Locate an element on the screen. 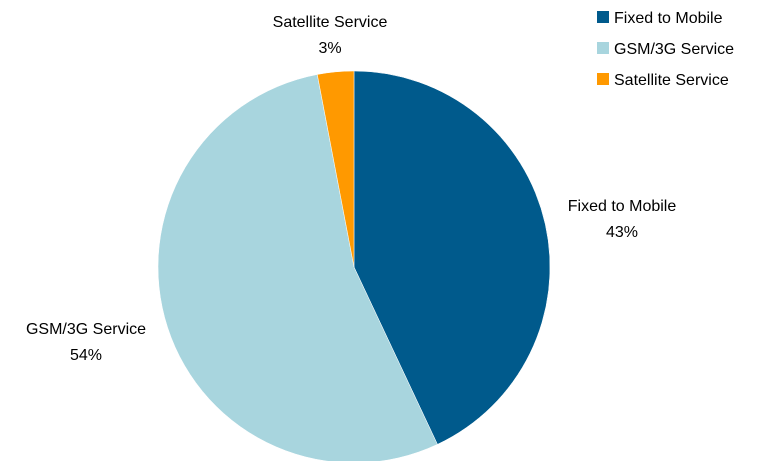  legend-label-satellite-service: Satellite Service is located at coordinates (671, 80).